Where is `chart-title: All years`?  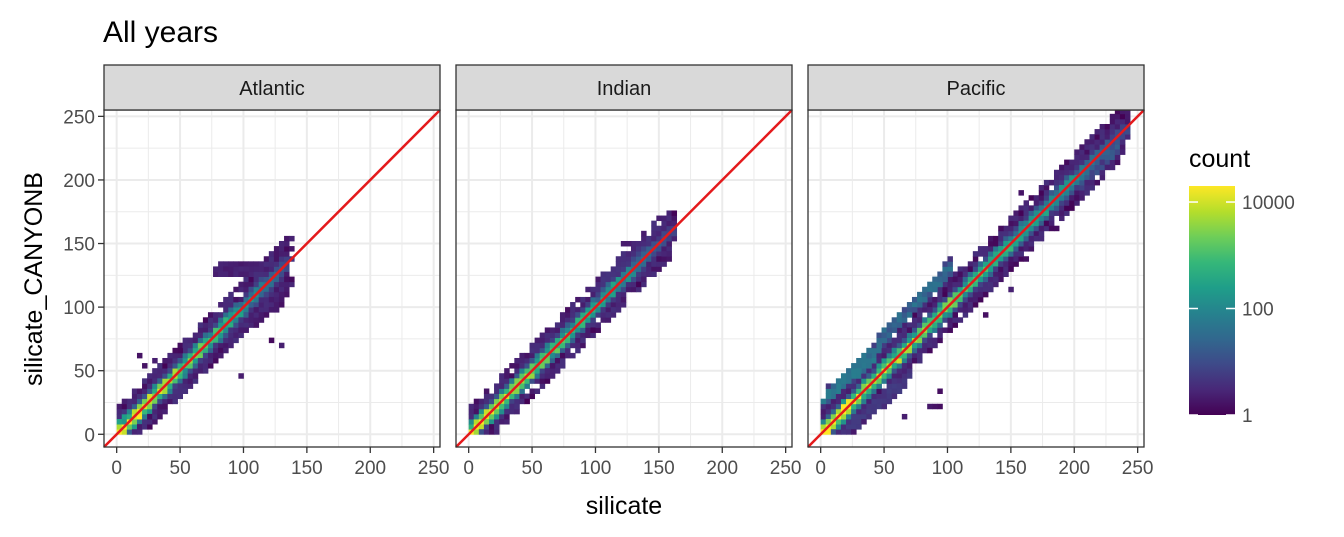 chart-title: All years is located at coordinates (160, 32).